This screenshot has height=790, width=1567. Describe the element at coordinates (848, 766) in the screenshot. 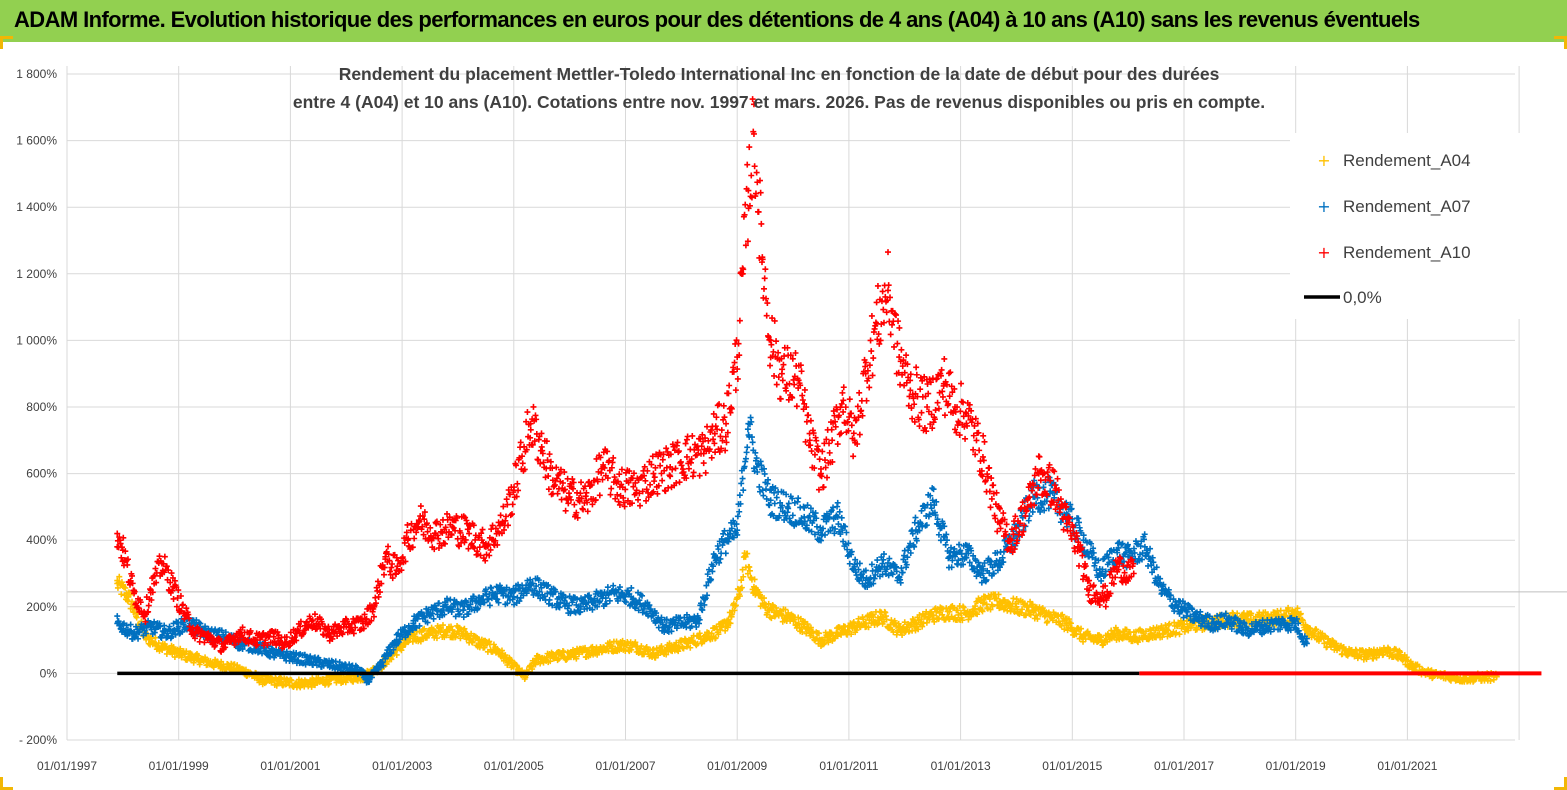

I see `x-tick-label: 01/01/2011` at that location.